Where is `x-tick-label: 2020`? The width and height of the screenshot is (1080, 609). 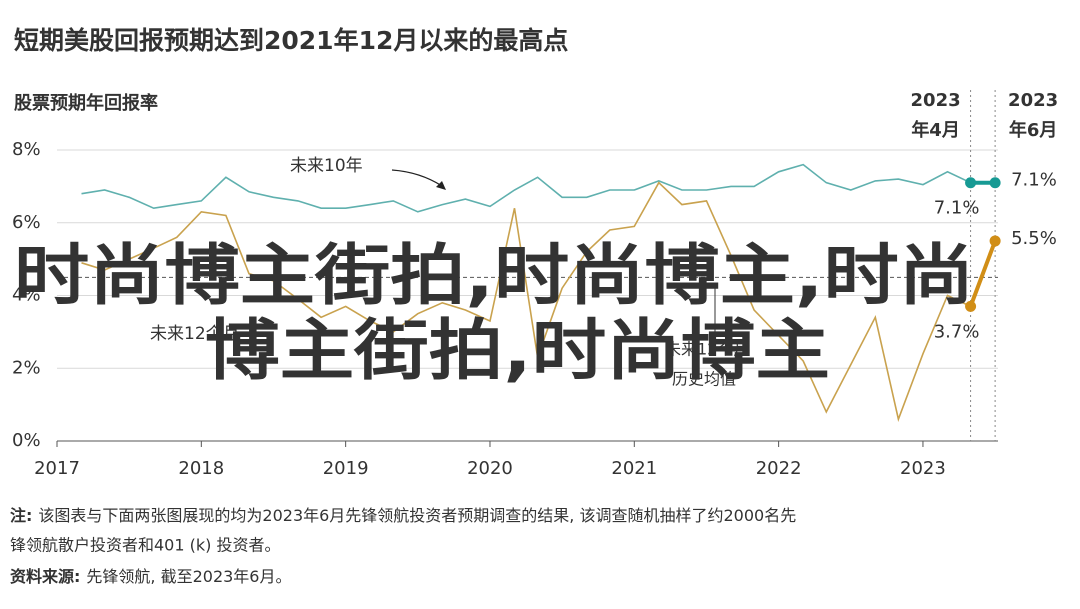
x-tick-label: 2020 is located at coordinates (490, 468).